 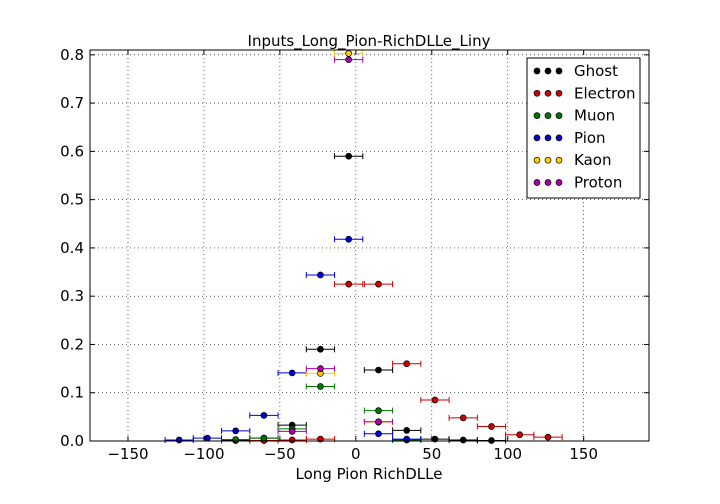 I want to click on y-tick-labels: 0.0 0.1 0.2 0.3 0.4 0.5 0.6 0.7 0.8, so click(x=72, y=248).